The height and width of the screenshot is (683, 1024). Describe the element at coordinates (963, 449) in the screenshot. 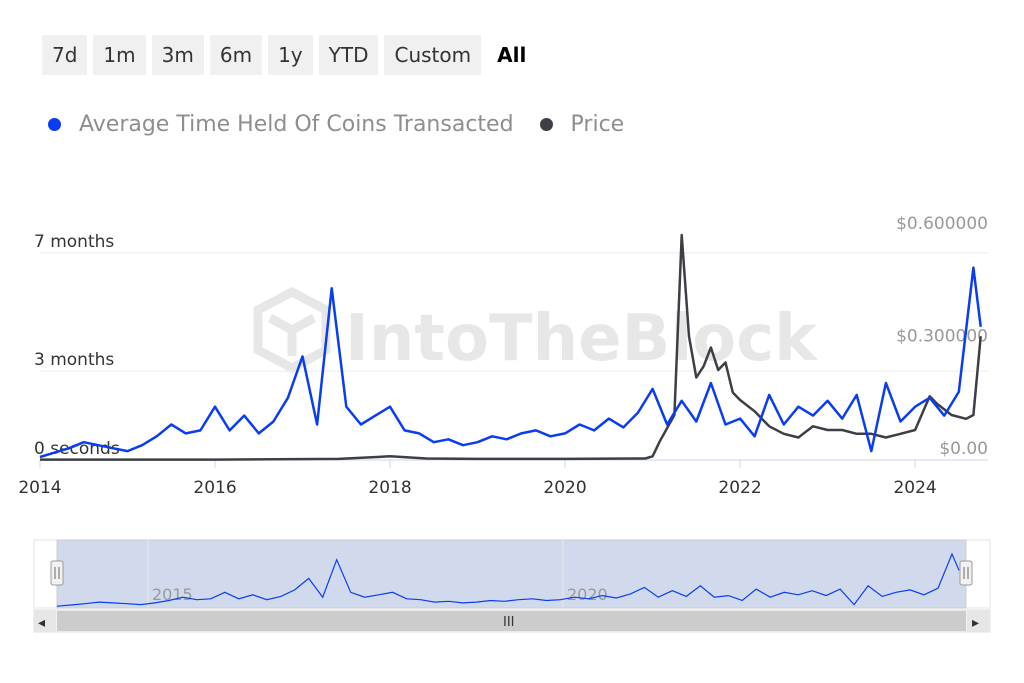

I see `right-axis-tick-label: $0.00` at that location.